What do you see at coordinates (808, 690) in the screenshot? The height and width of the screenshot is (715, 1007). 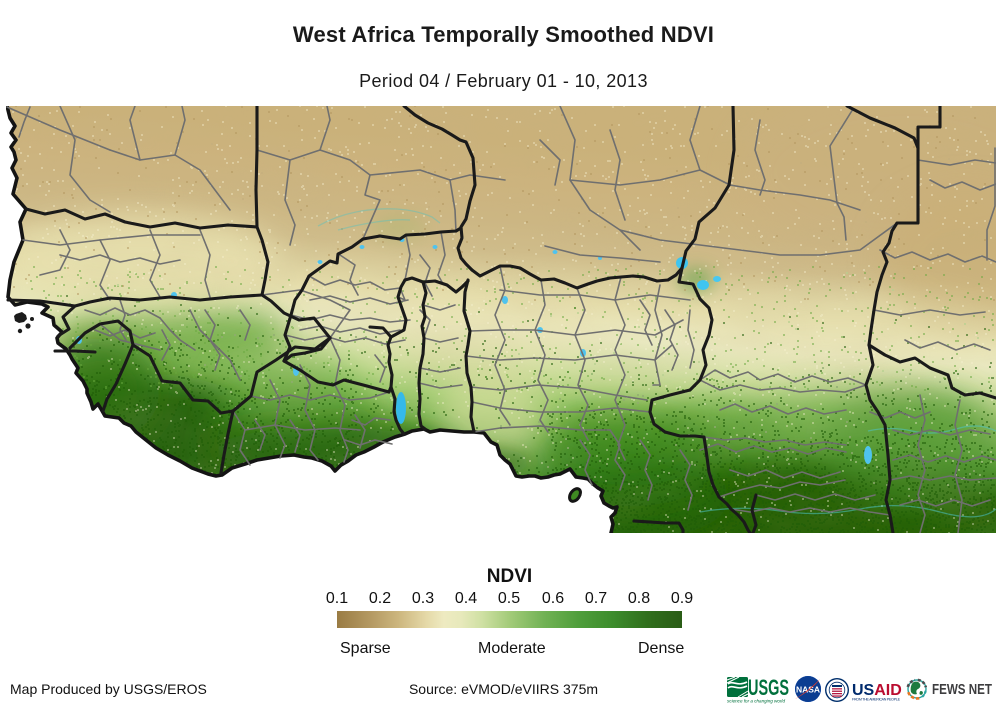 I see `svg-text: NASA` at bounding box center [808, 690].